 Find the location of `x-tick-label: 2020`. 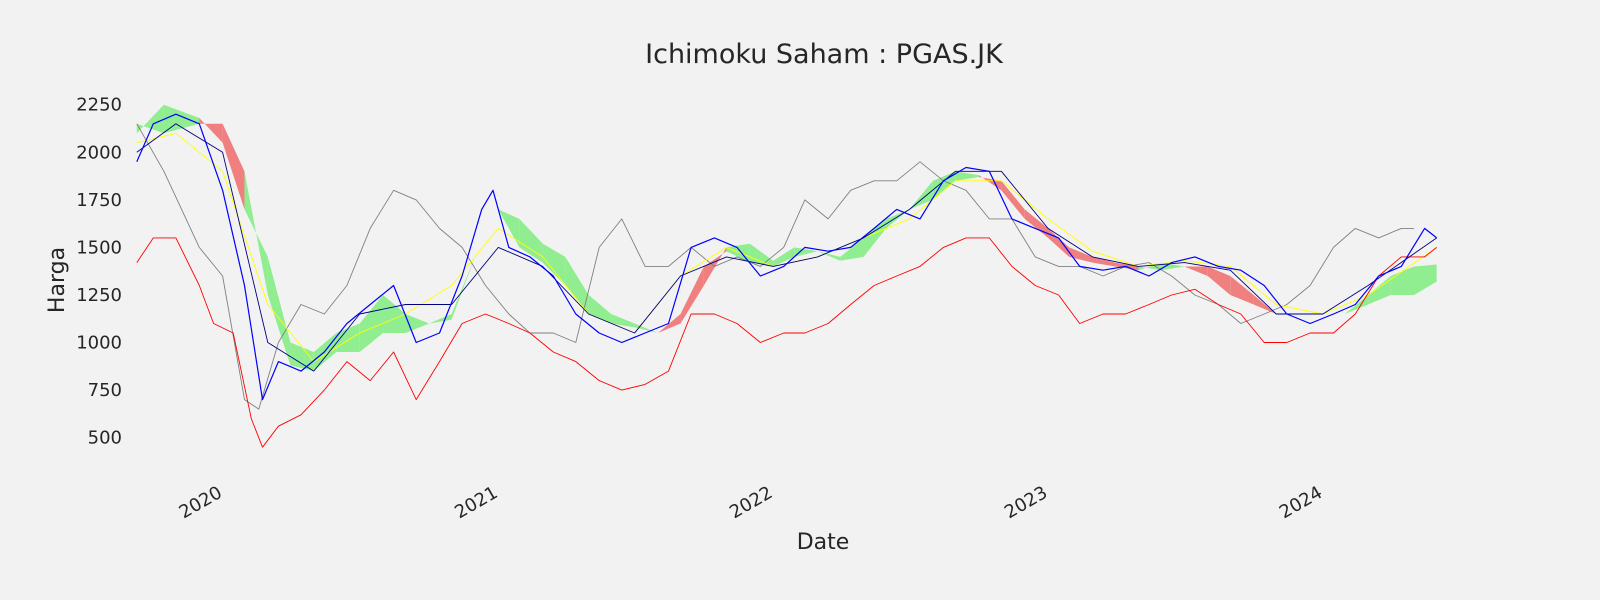

x-tick-label: 2020 is located at coordinates (201, 502).